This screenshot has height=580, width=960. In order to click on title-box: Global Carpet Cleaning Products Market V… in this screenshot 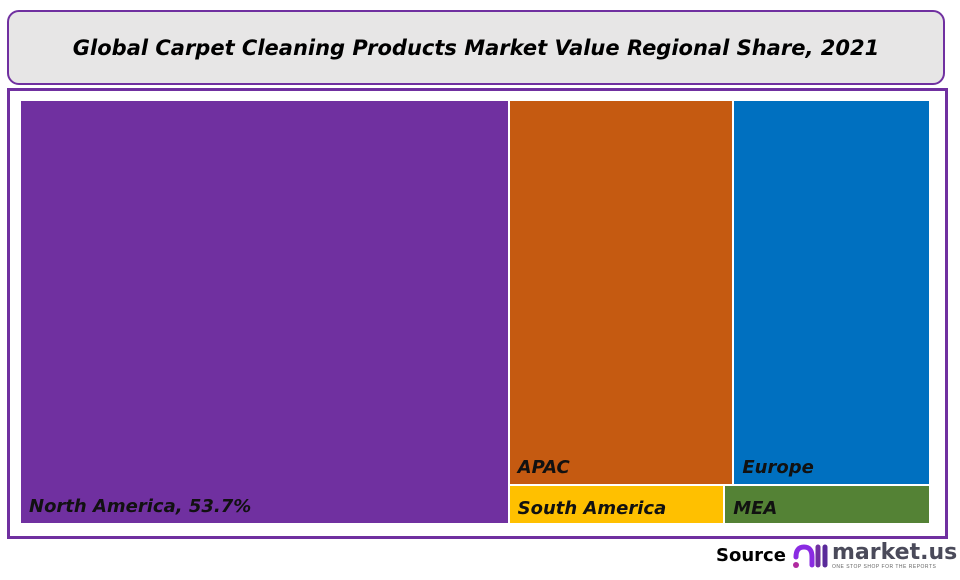, I will do `click(476, 47)`.